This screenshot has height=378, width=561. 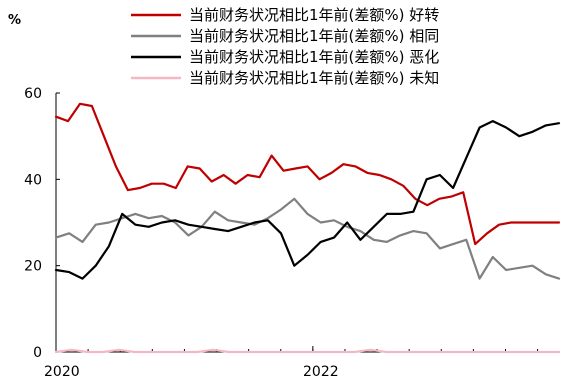 I want to click on y-tick-label: 20, so click(x=33, y=267).